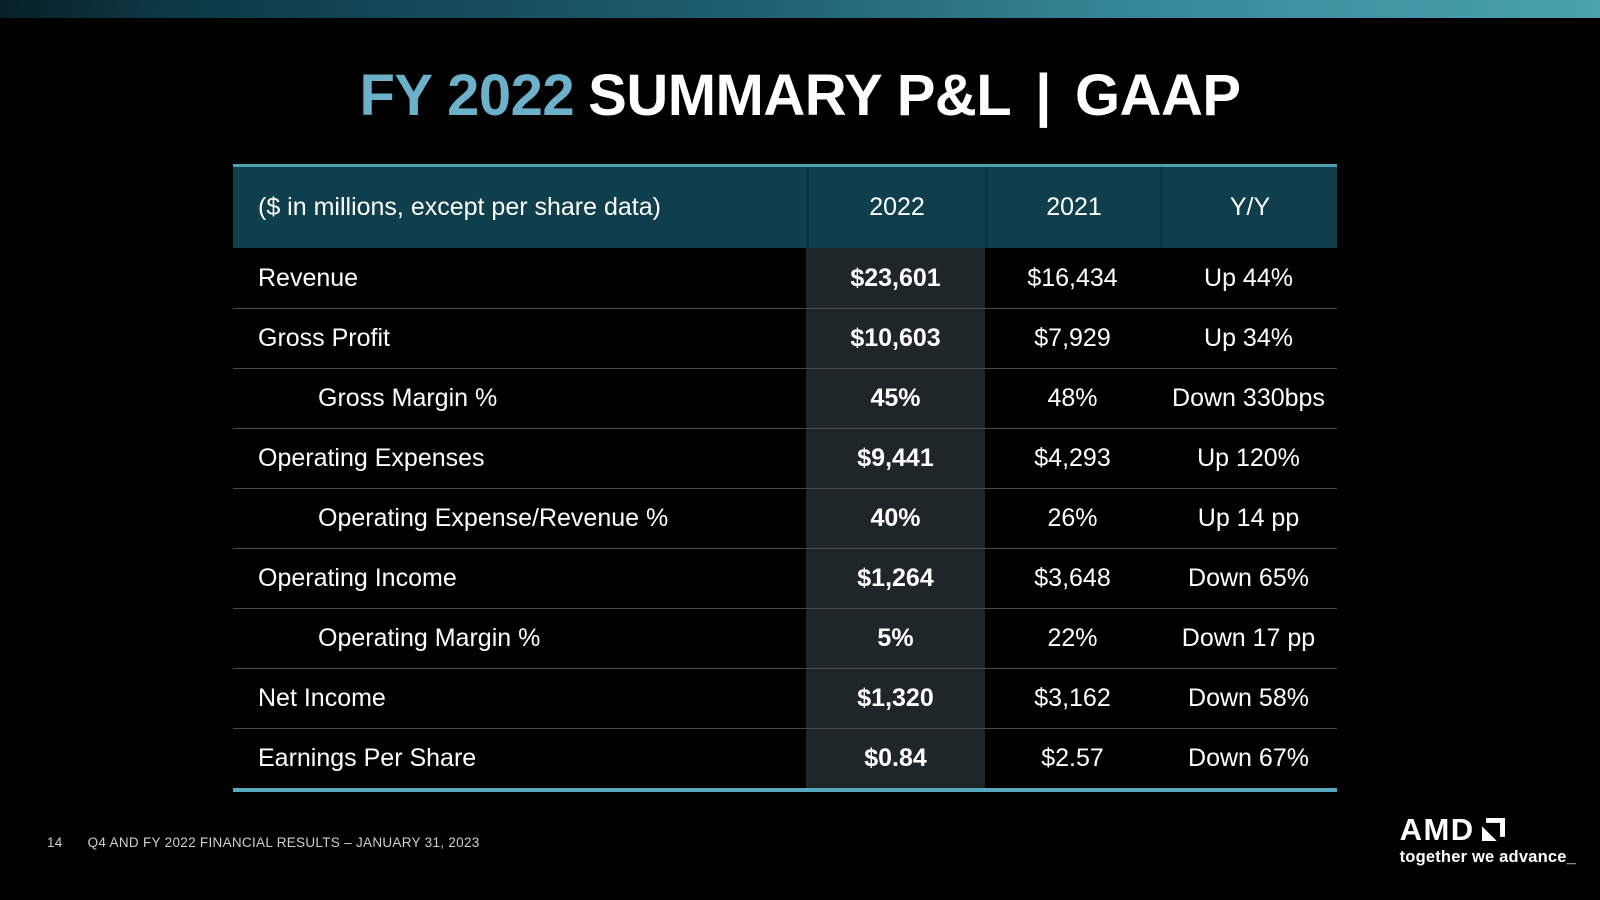 The width and height of the screenshot is (1600, 900). Describe the element at coordinates (357, 578) in the screenshot. I see `row-label: Operating Income` at that location.